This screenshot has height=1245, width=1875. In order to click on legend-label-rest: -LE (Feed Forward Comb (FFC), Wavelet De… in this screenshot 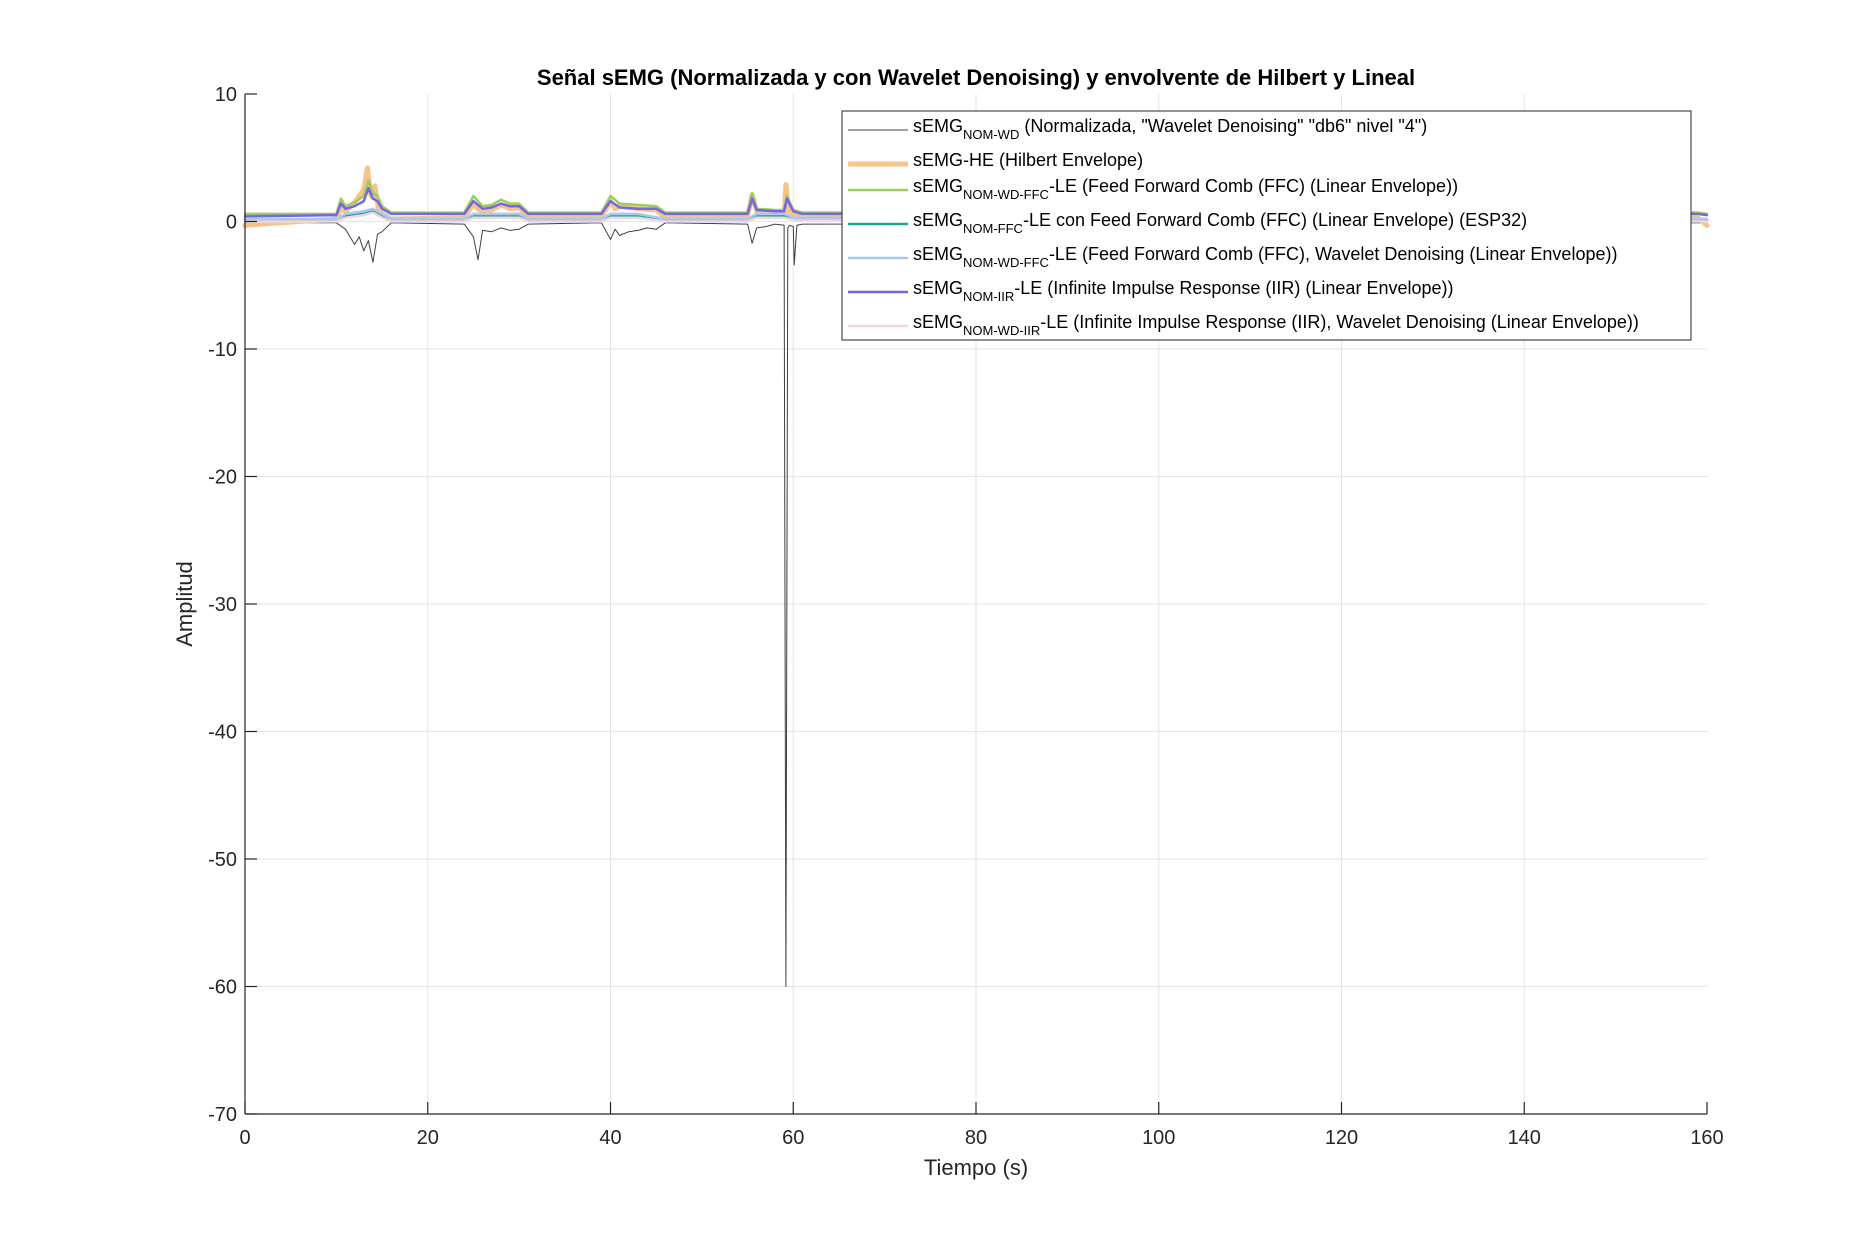, I will do `click(1333, 254)`.